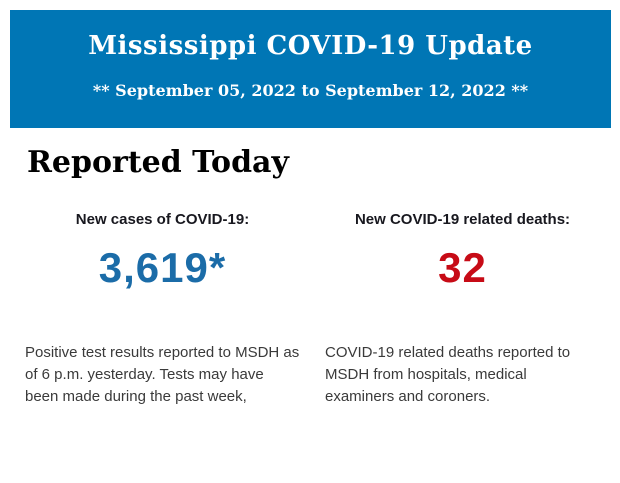  Describe the element at coordinates (162, 219) in the screenshot. I see `new-cases-label: New cases of COVID-19:` at that location.